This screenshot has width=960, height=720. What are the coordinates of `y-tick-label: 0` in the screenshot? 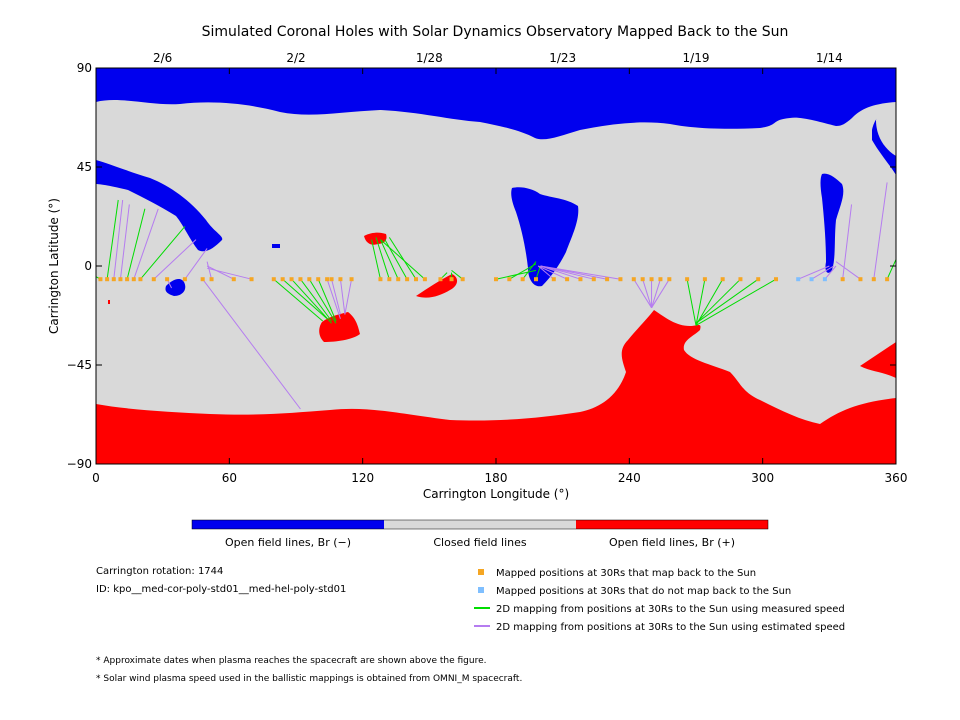 It's located at (88, 266).